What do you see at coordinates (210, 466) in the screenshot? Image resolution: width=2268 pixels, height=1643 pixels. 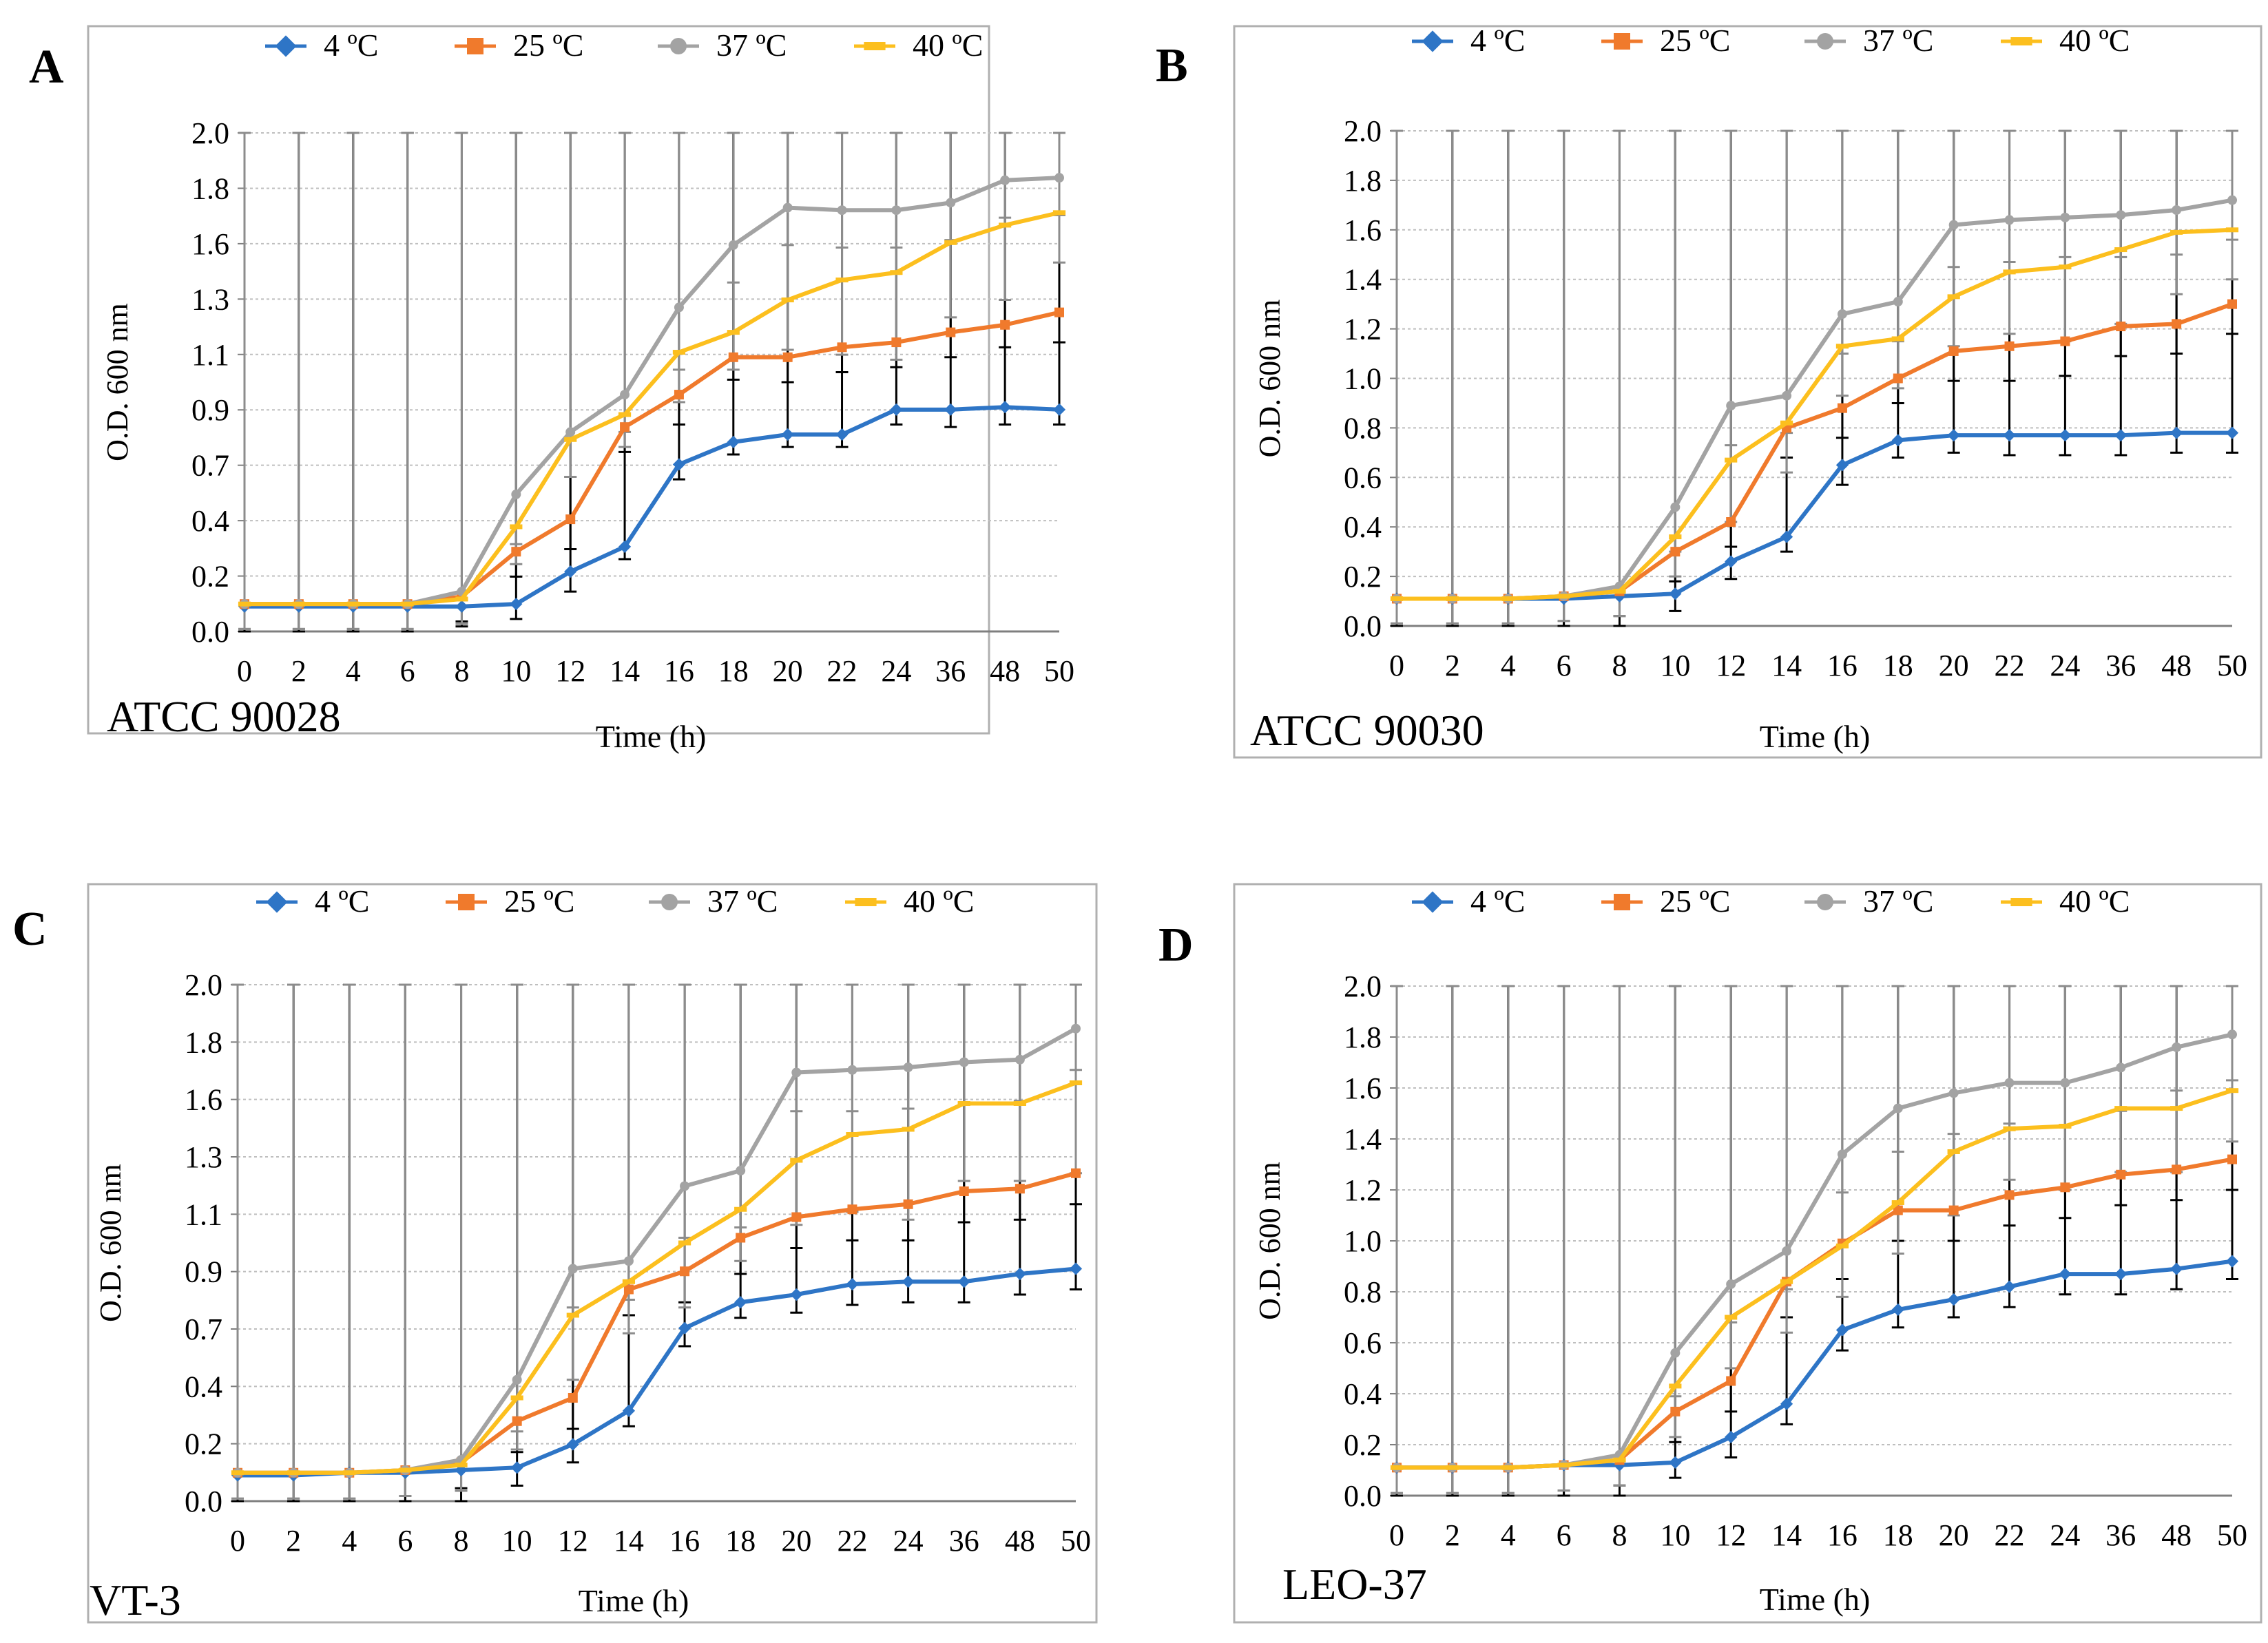 I see `y-tick-label: 0.7` at bounding box center [210, 466].